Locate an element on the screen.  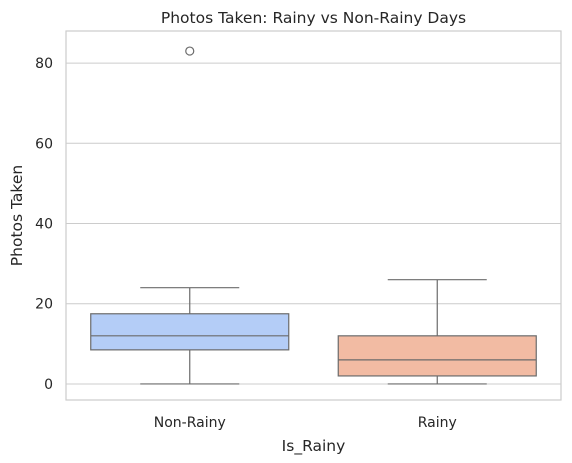
chart-title: Photos Taken: Rainy vs Non-Rainy Days is located at coordinates (313, 18).